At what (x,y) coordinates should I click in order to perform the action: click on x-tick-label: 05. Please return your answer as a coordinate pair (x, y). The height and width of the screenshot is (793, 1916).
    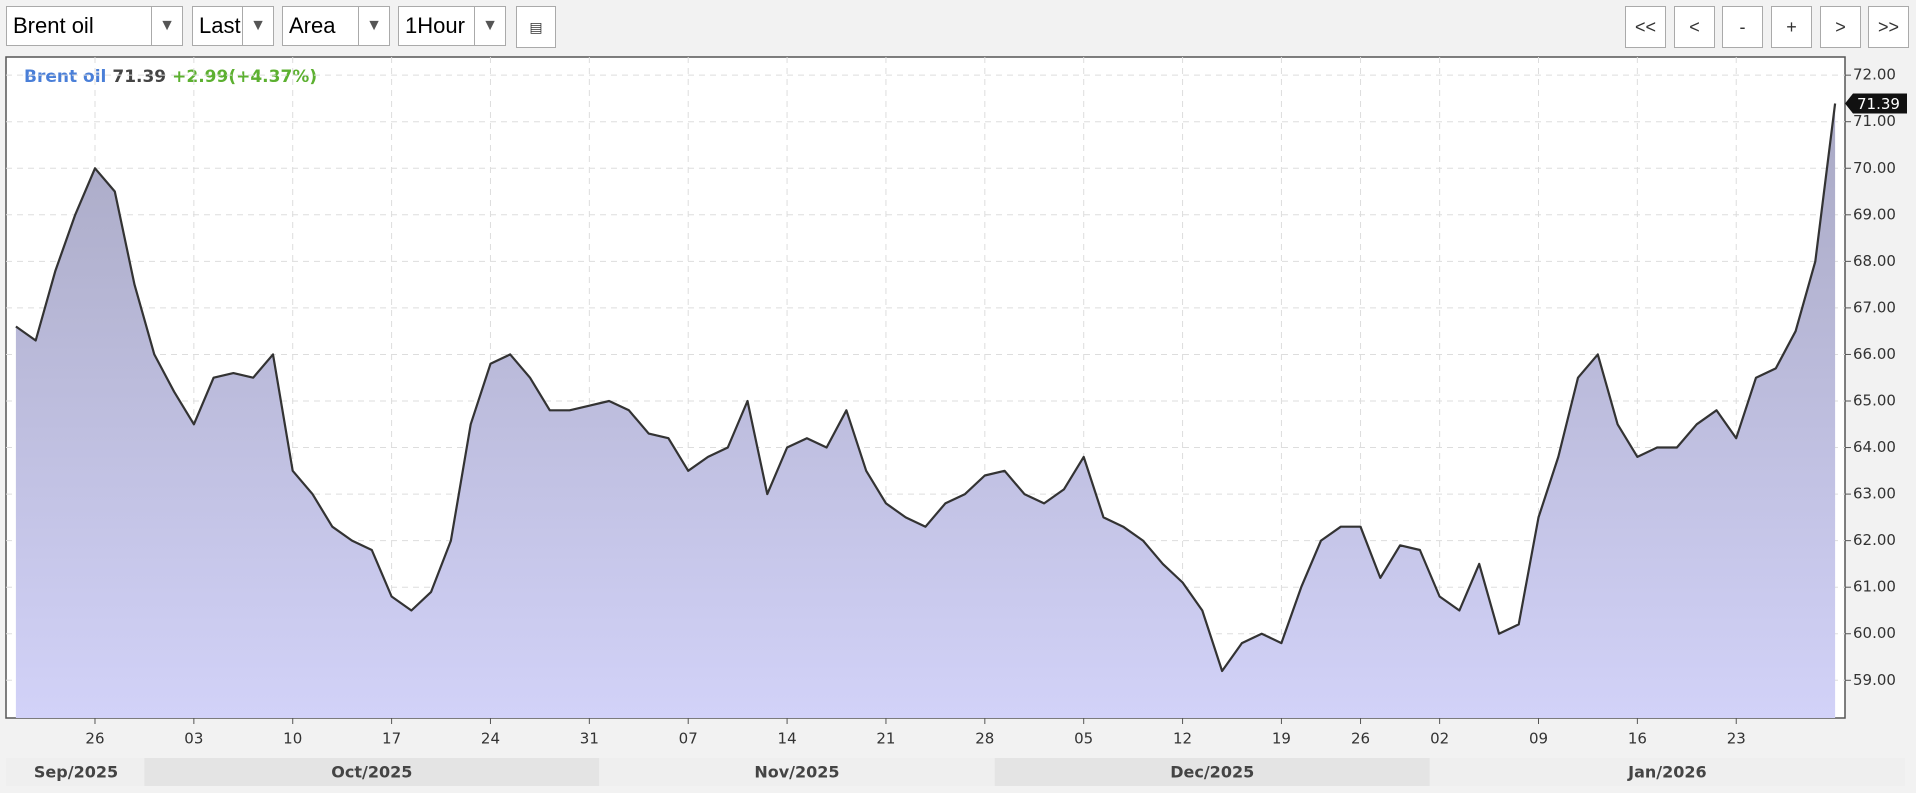
    Looking at the image, I should click on (1083, 739).